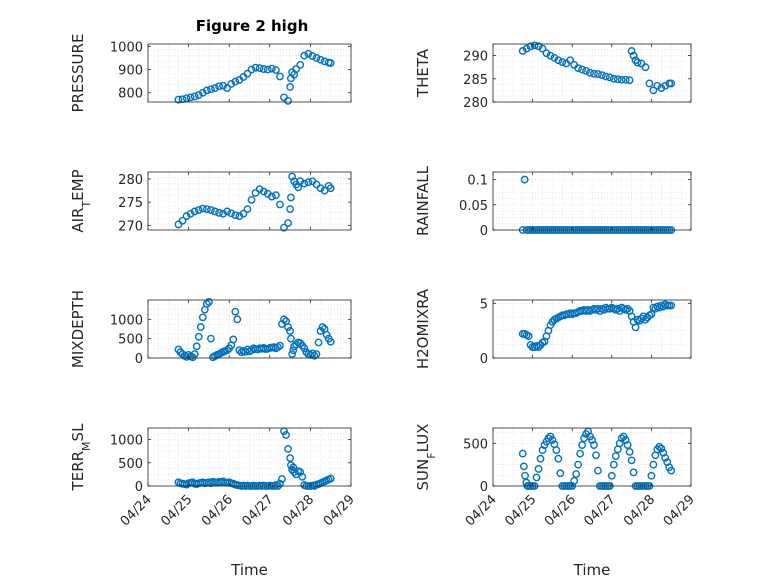 This screenshot has height=583, width=778. I want to click on ytick-label: 285, so click(475, 80).